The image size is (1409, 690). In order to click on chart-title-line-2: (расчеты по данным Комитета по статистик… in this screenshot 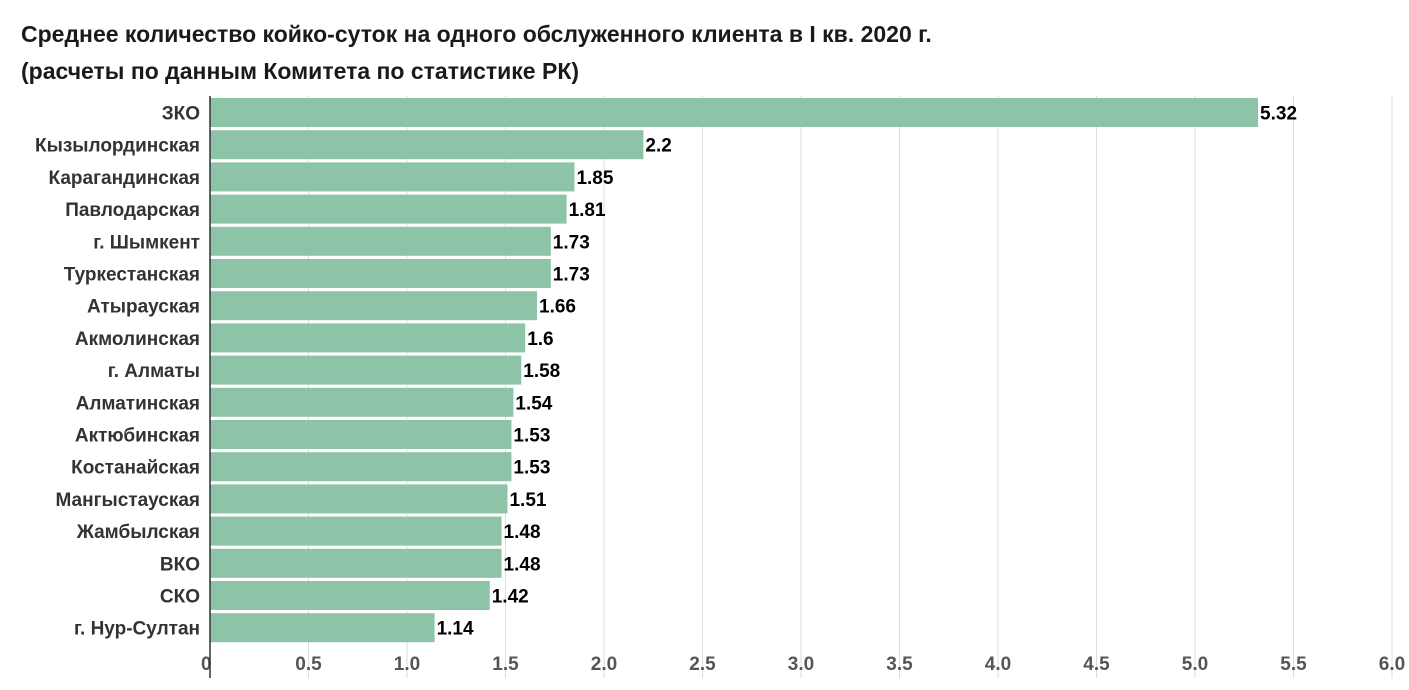, I will do `click(300, 71)`.